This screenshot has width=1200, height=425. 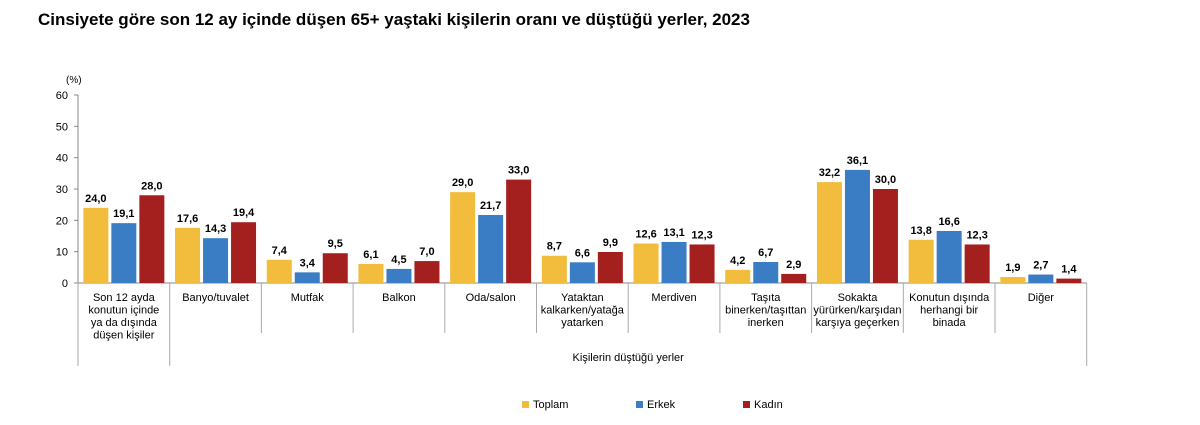 What do you see at coordinates (123, 214) in the screenshot?
I see `data-label: 19,1` at bounding box center [123, 214].